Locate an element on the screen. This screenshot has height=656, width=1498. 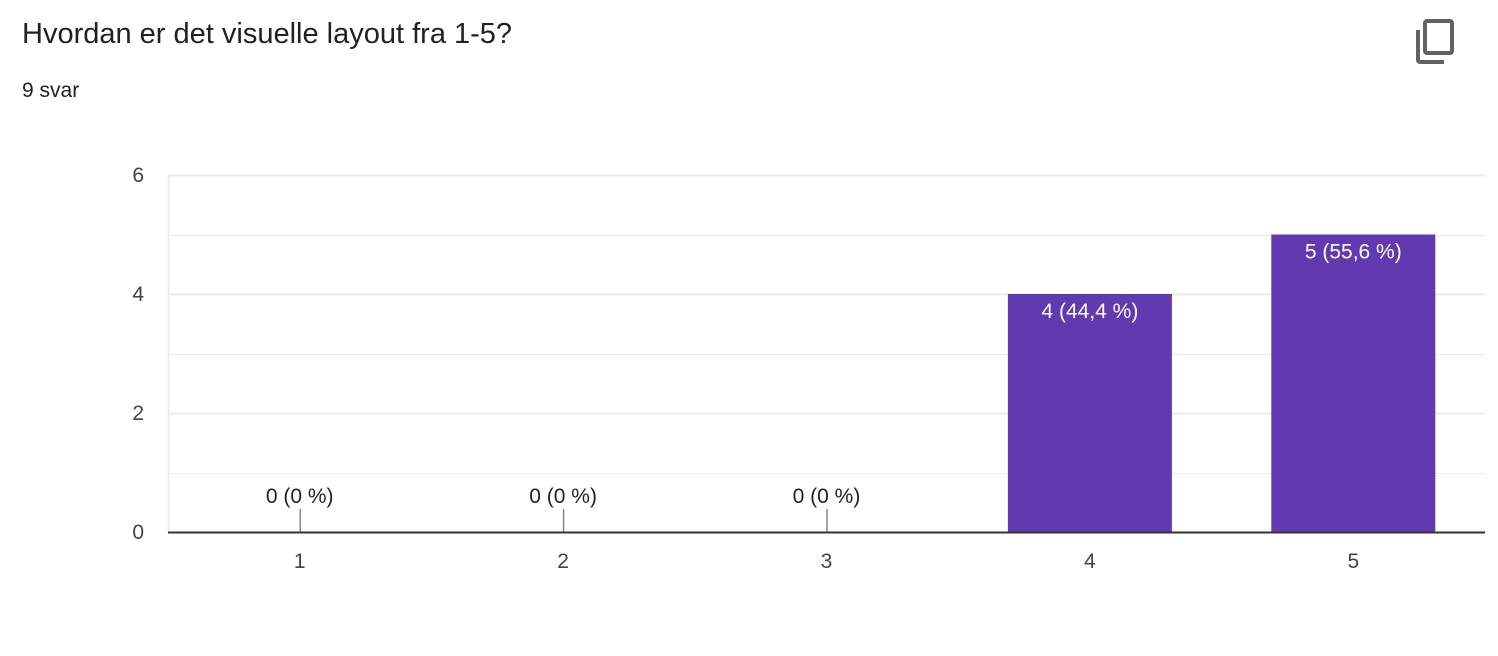
response-count: 9 svar is located at coordinates (51, 90).